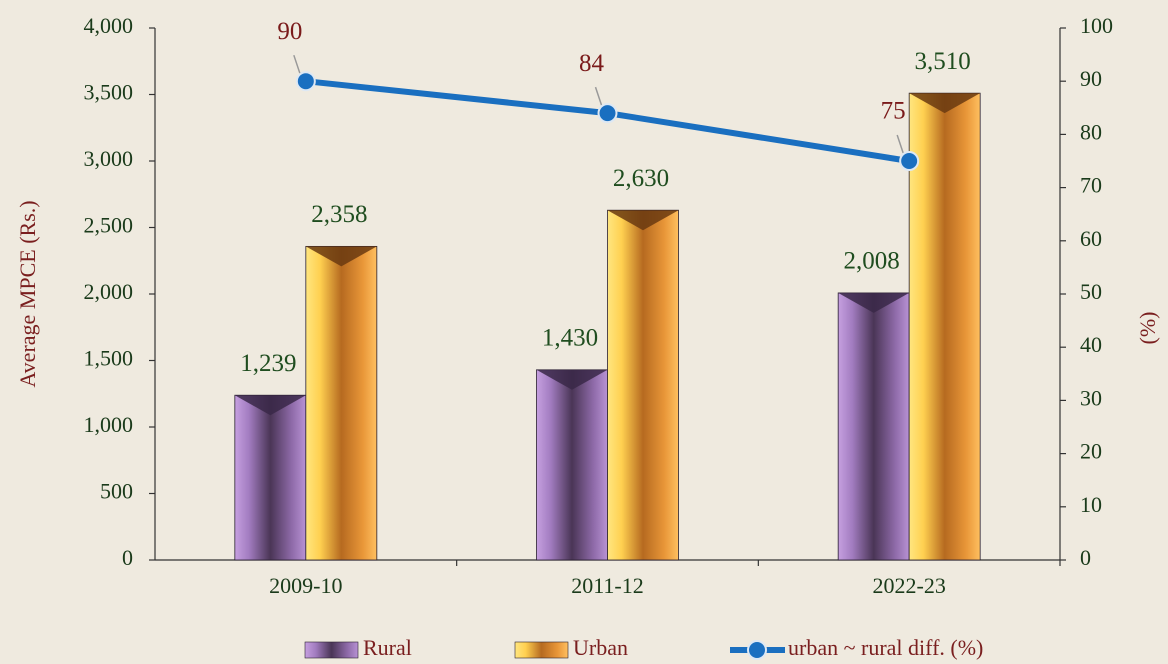 The width and height of the screenshot is (1168, 664). Describe the element at coordinates (109, 291) in the screenshot. I see `y-tick-label: 2,000` at that location.